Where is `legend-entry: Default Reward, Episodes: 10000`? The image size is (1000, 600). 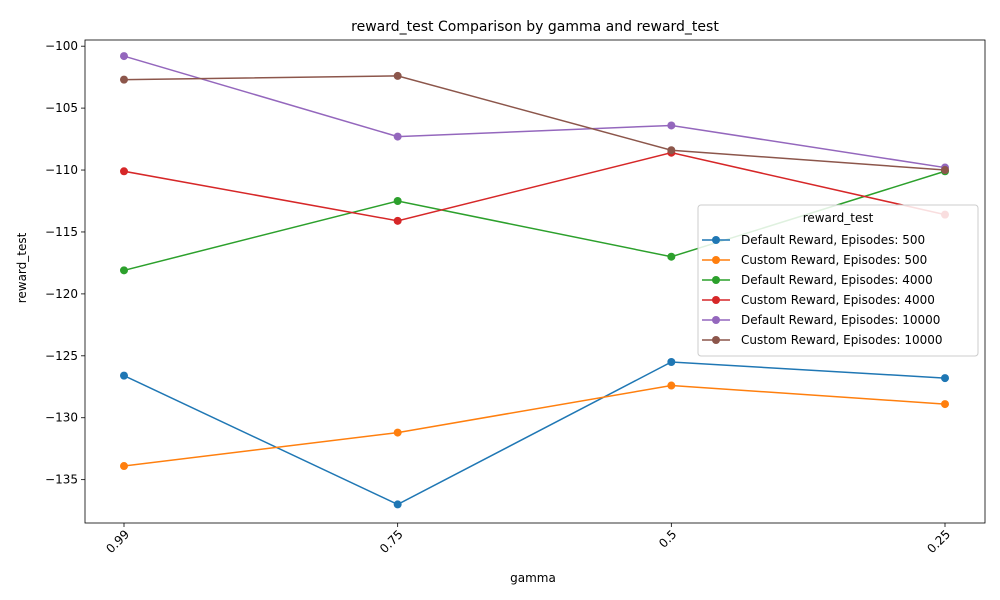
legend-entry: Default Reward, Episodes: 10000 is located at coordinates (821, 320).